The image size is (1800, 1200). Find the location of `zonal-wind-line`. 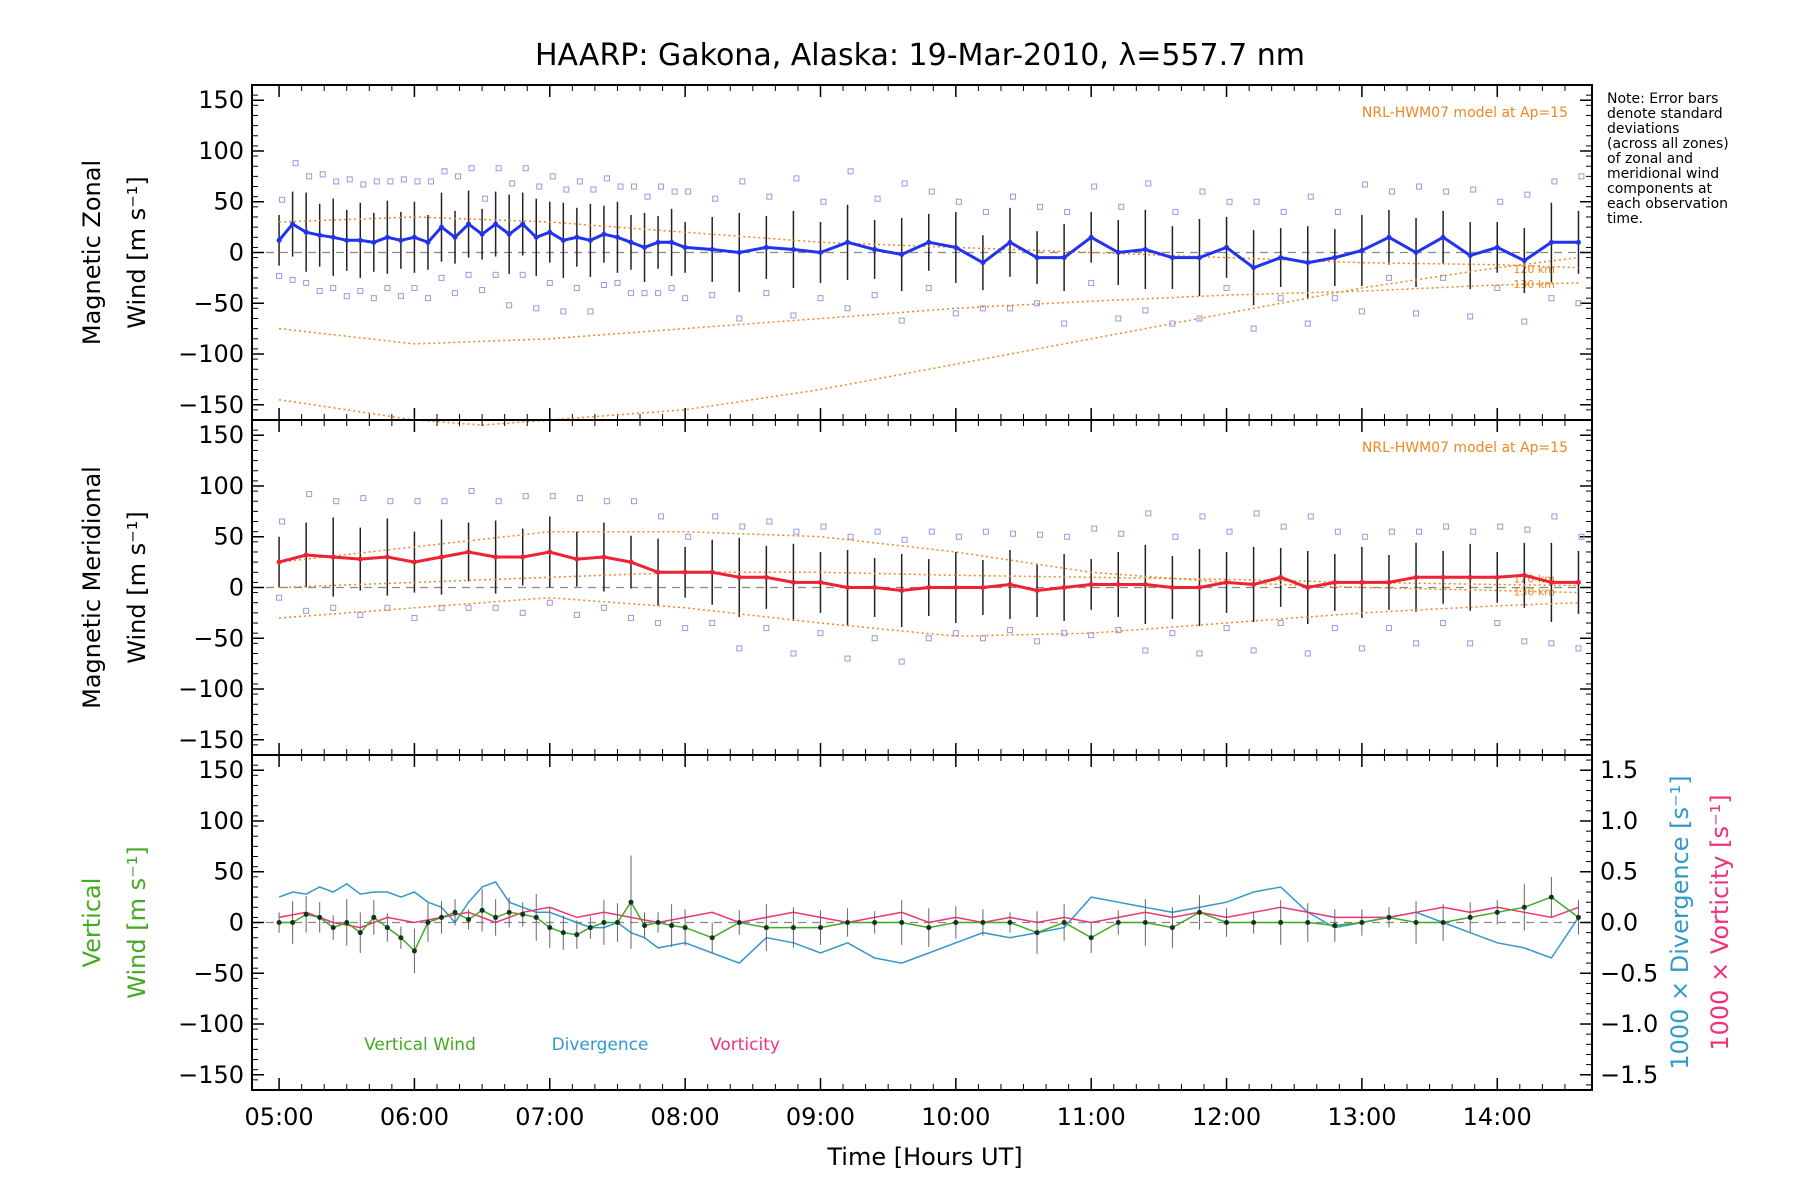

zonal-wind-line is located at coordinates (928, 246).